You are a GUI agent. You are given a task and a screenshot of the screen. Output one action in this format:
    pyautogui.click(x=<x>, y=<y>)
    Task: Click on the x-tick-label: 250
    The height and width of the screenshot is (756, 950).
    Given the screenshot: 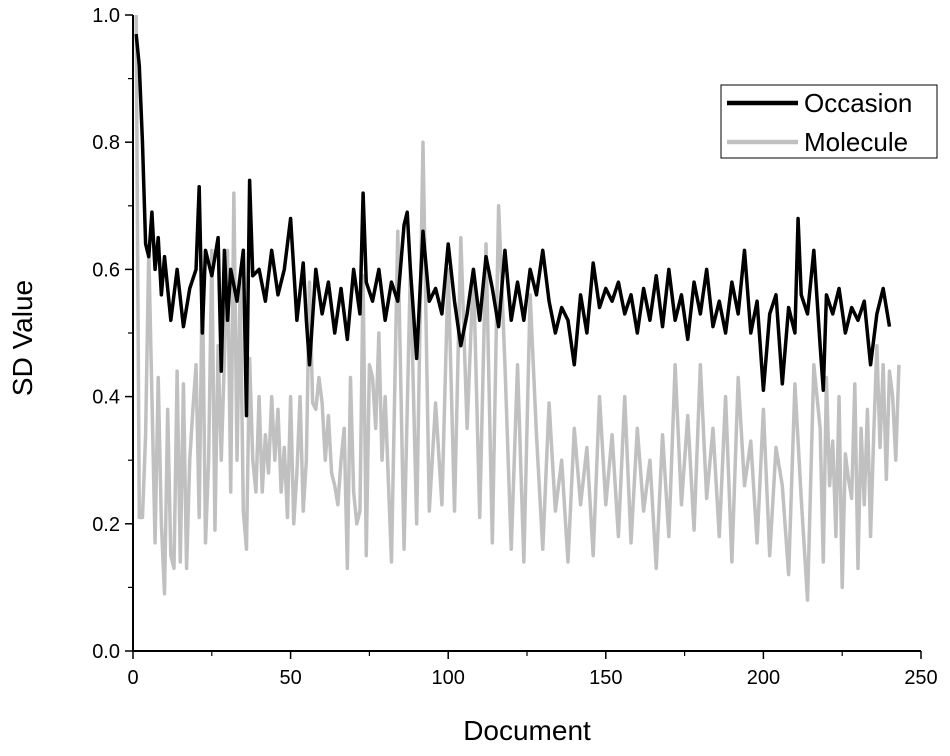 What is the action you would take?
    pyautogui.click(x=920, y=678)
    